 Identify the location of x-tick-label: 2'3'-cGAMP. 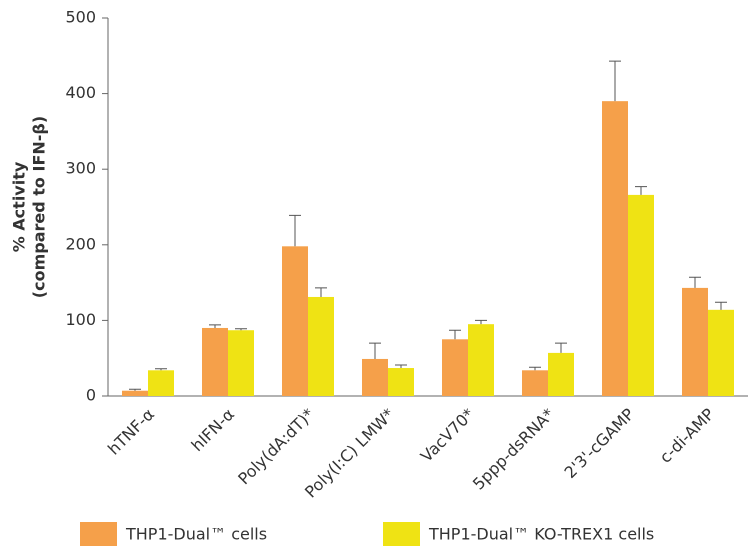
(600, 443).